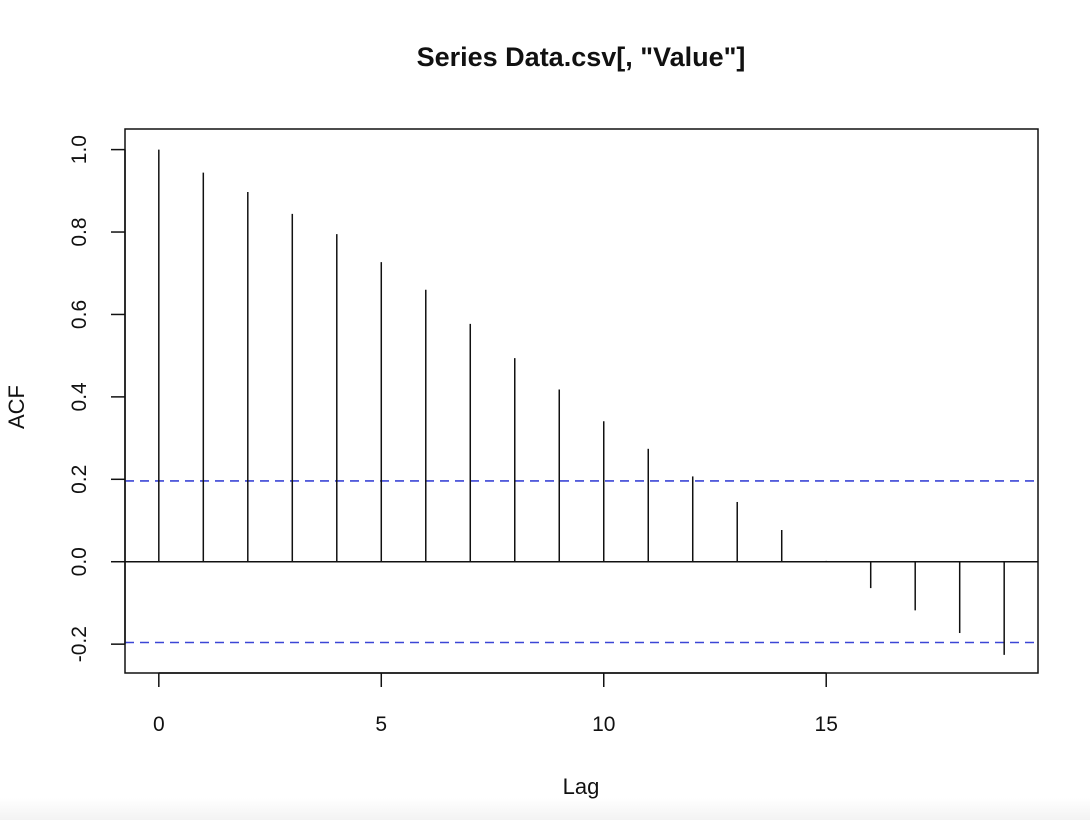  I want to click on y-axis-label: ACF, so click(16, 407).